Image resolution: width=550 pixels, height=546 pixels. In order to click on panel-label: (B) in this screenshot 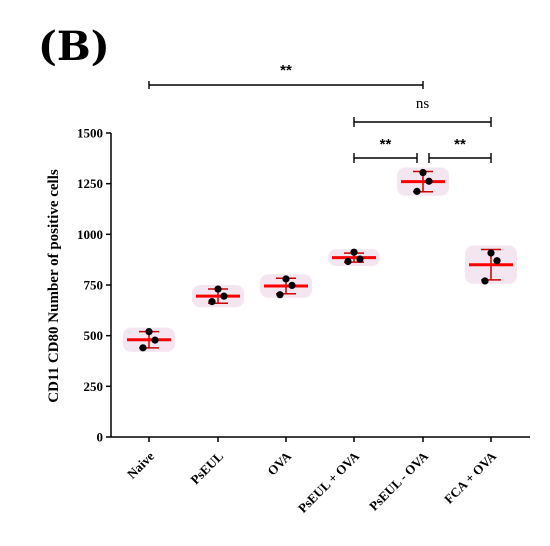, I will do `click(74, 46)`.